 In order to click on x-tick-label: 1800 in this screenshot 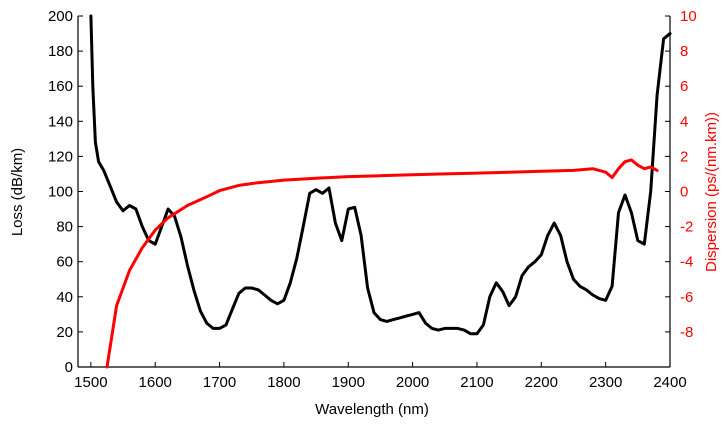, I will do `click(283, 382)`.